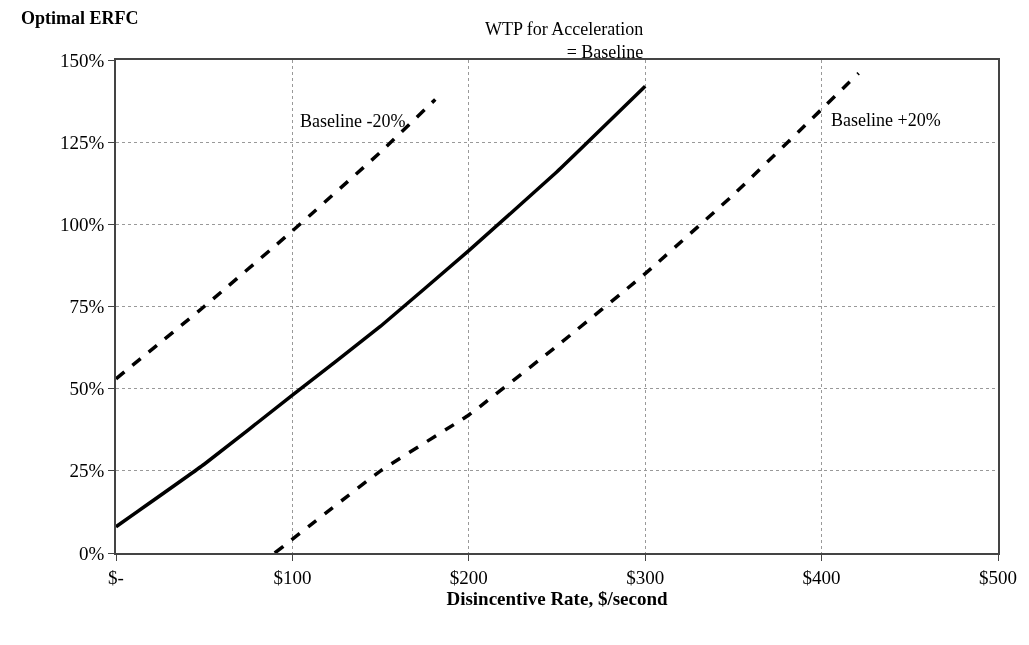 This screenshot has width=1029, height=645. I want to click on y-tick-label: 100%, so click(82, 224).